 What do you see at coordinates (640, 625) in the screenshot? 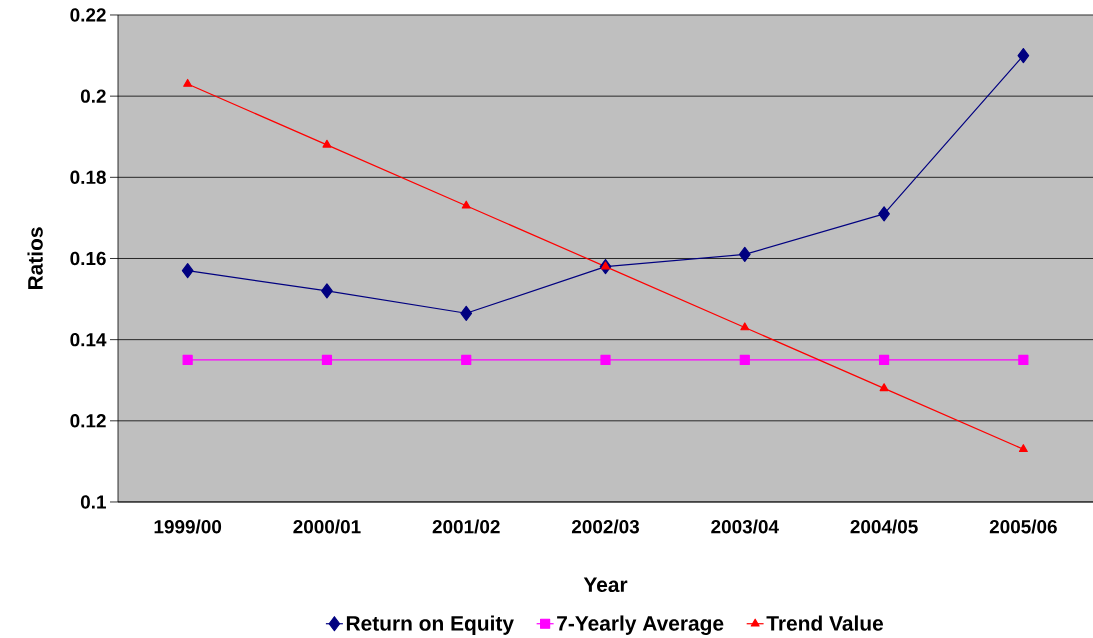
I see `legend-label: 7-Yearly Average` at bounding box center [640, 625].